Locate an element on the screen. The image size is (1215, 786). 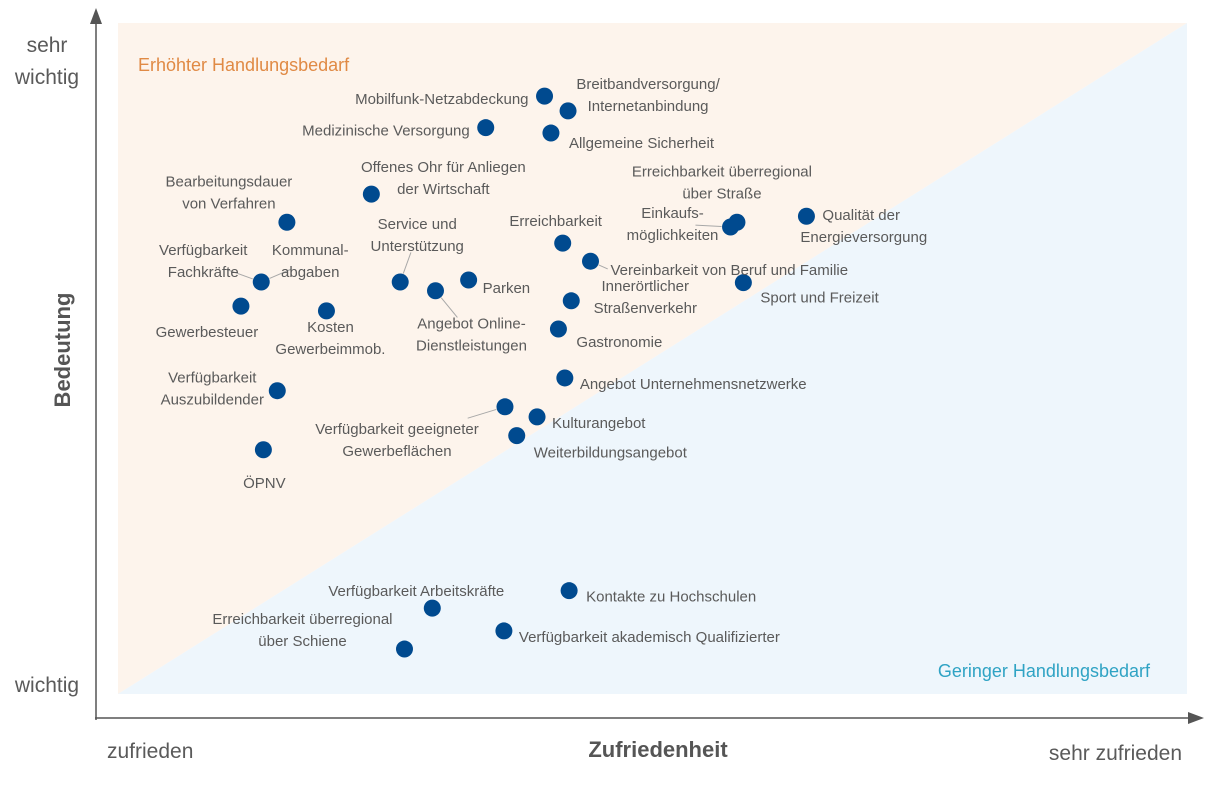
data-label-line: Mobilfunk-Netzabdeckung is located at coordinates (441, 99).